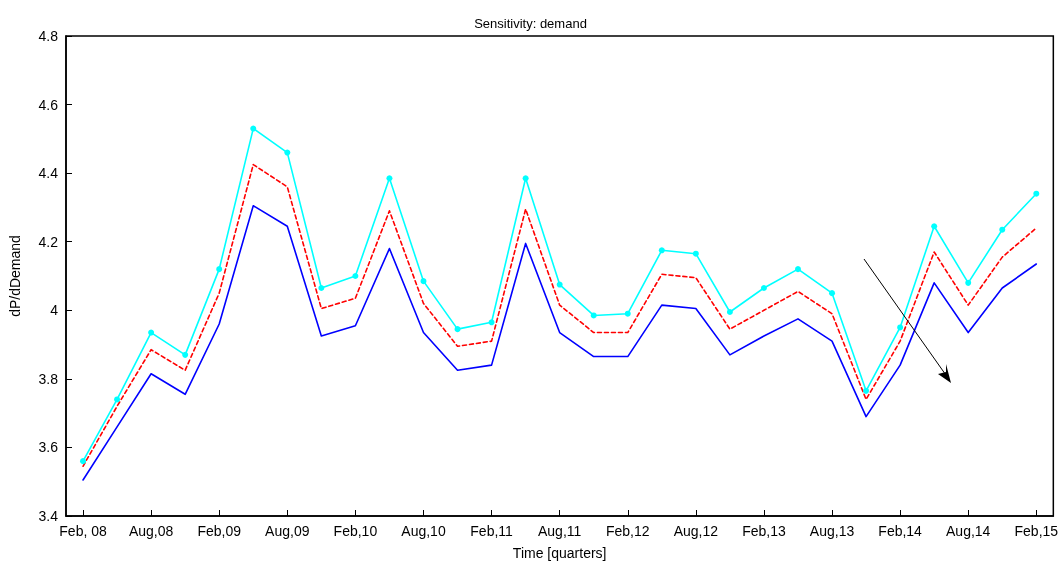 The image size is (1061, 565). What do you see at coordinates (151, 531) in the screenshot?
I see `x-tick-label: Aug,08` at bounding box center [151, 531].